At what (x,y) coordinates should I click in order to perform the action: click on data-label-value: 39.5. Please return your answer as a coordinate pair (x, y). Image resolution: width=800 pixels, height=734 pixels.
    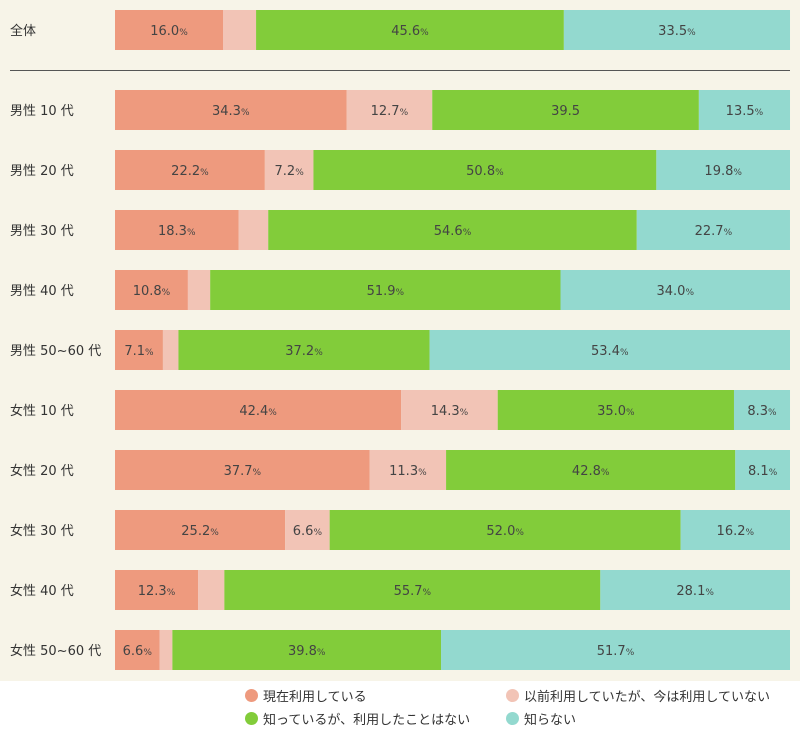
    Looking at the image, I should click on (565, 111).